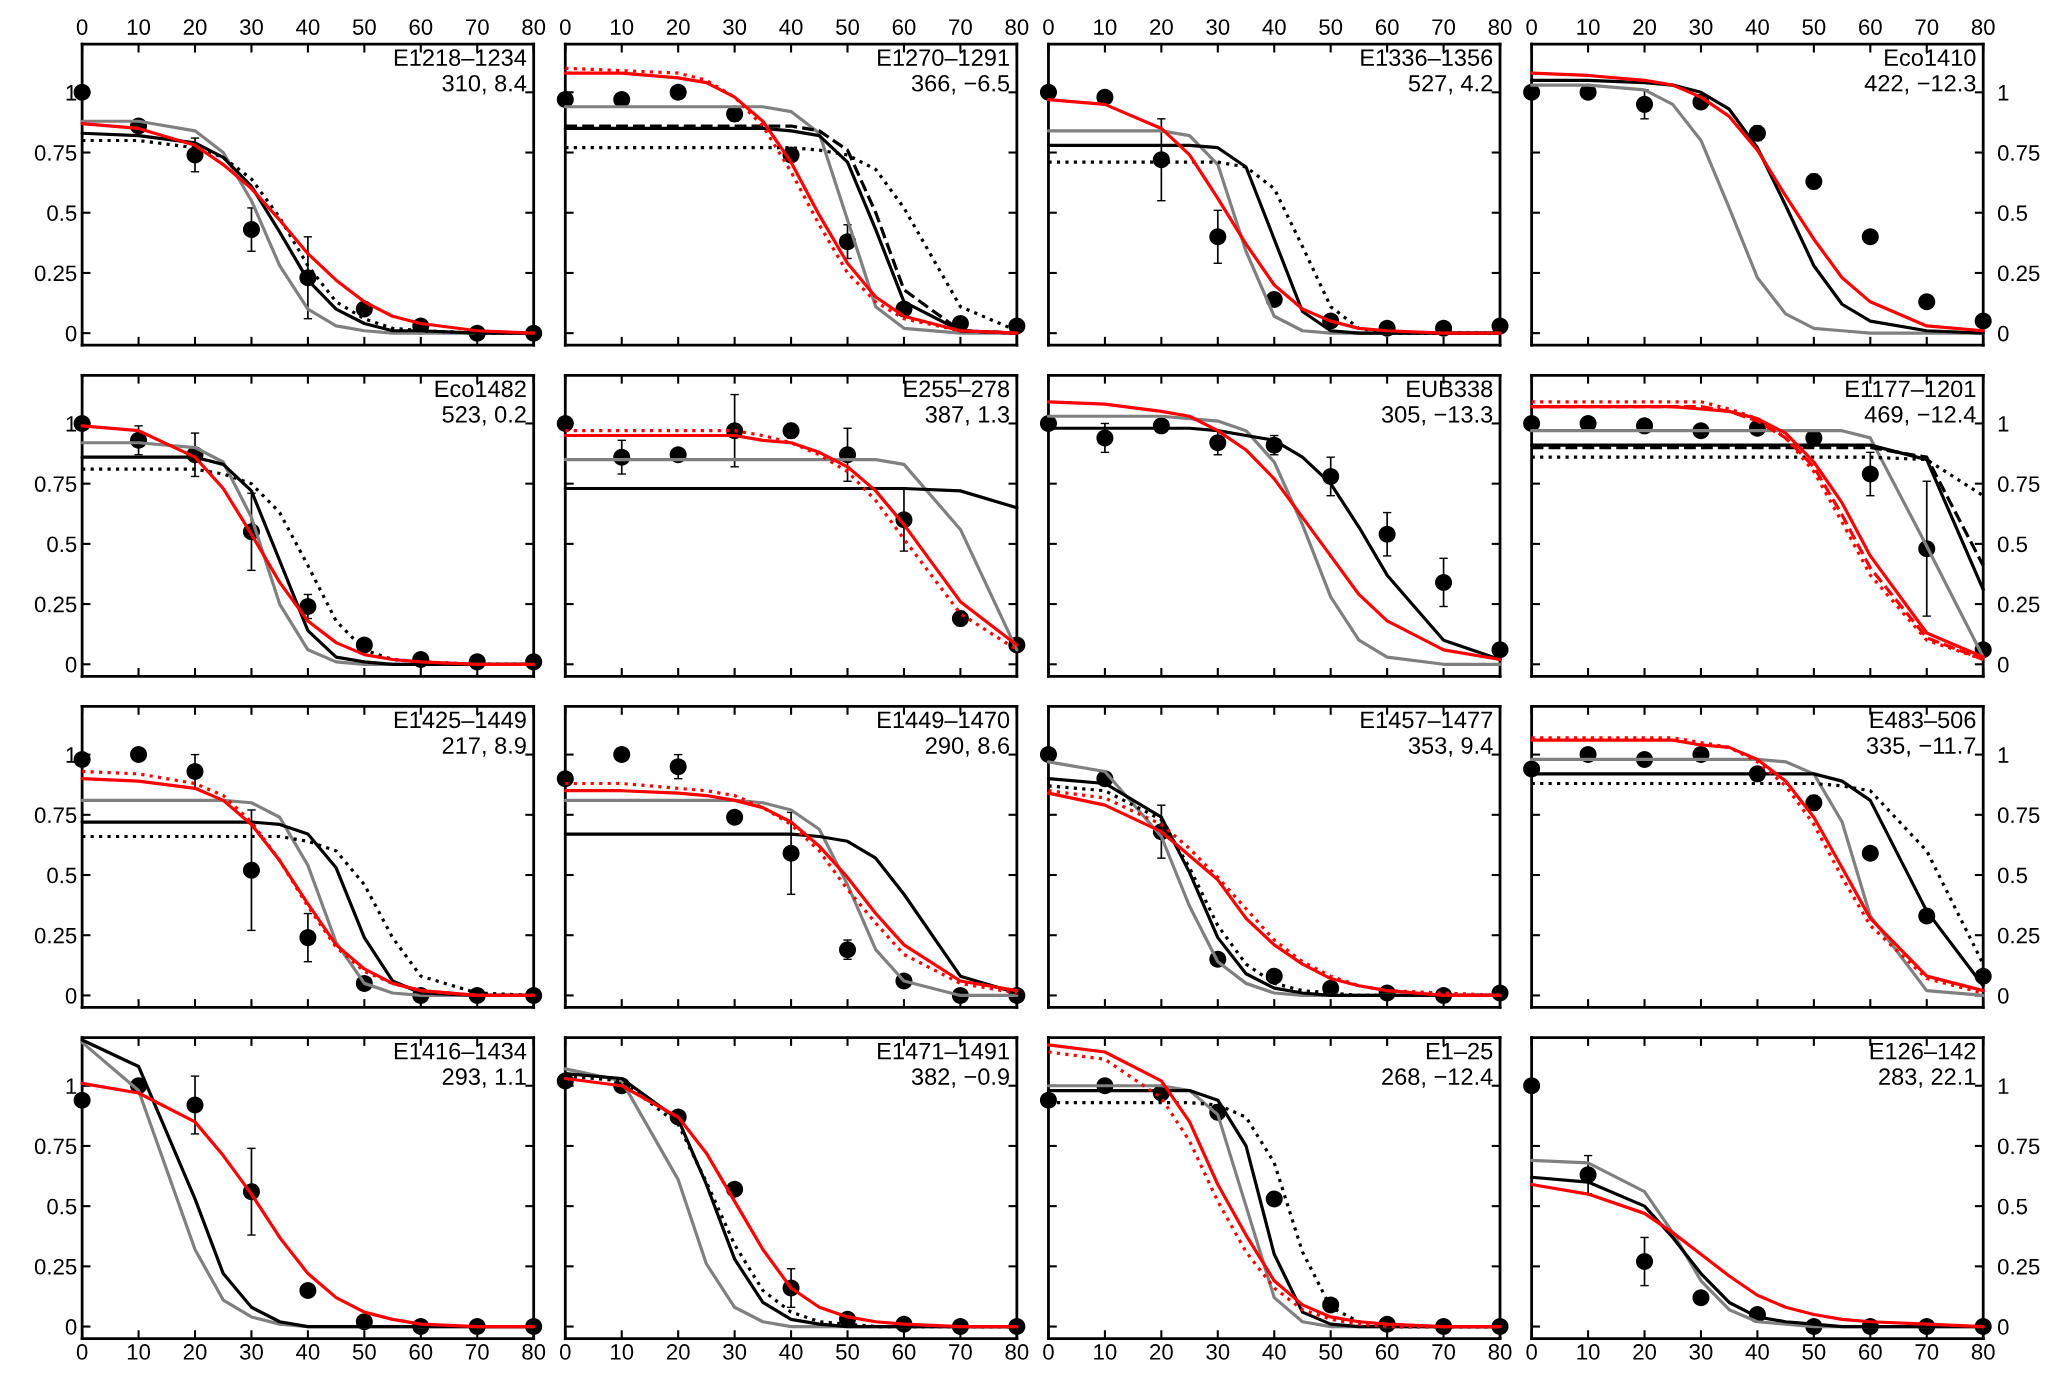 This screenshot has width=2053, height=1380. I want to click on annotation: 382, −0.9, so click(960, 1078).